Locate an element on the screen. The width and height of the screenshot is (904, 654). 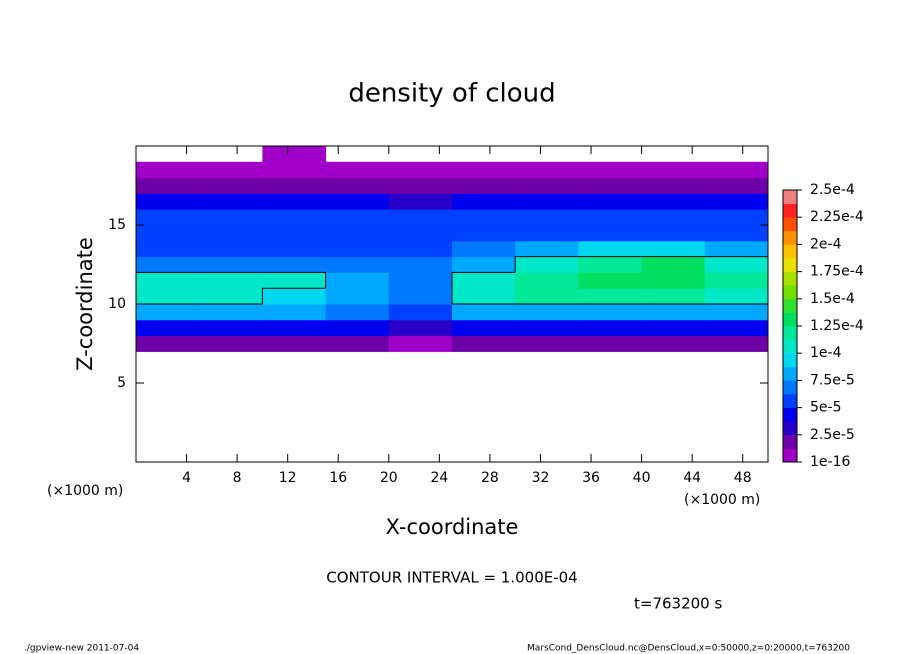
colorbar-label: 5e-5 is located at coordinates (825, 408).